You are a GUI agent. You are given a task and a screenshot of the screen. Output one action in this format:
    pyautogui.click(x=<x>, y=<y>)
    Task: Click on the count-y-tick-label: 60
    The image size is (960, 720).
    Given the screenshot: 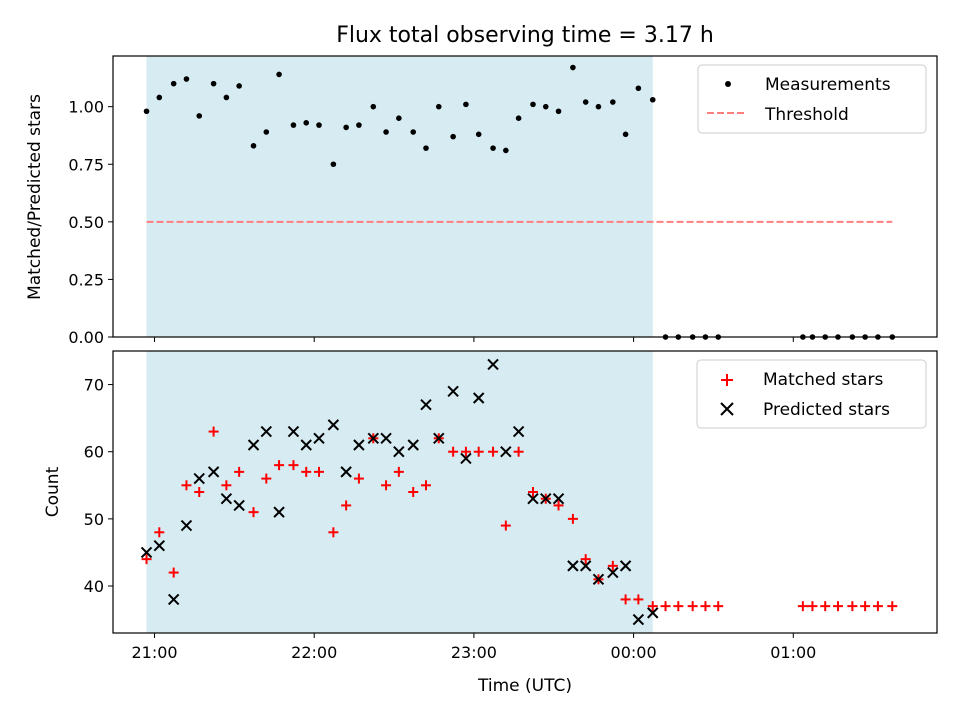 What is the action you would take?
    pyautogui.click(x=94, y=452)
    